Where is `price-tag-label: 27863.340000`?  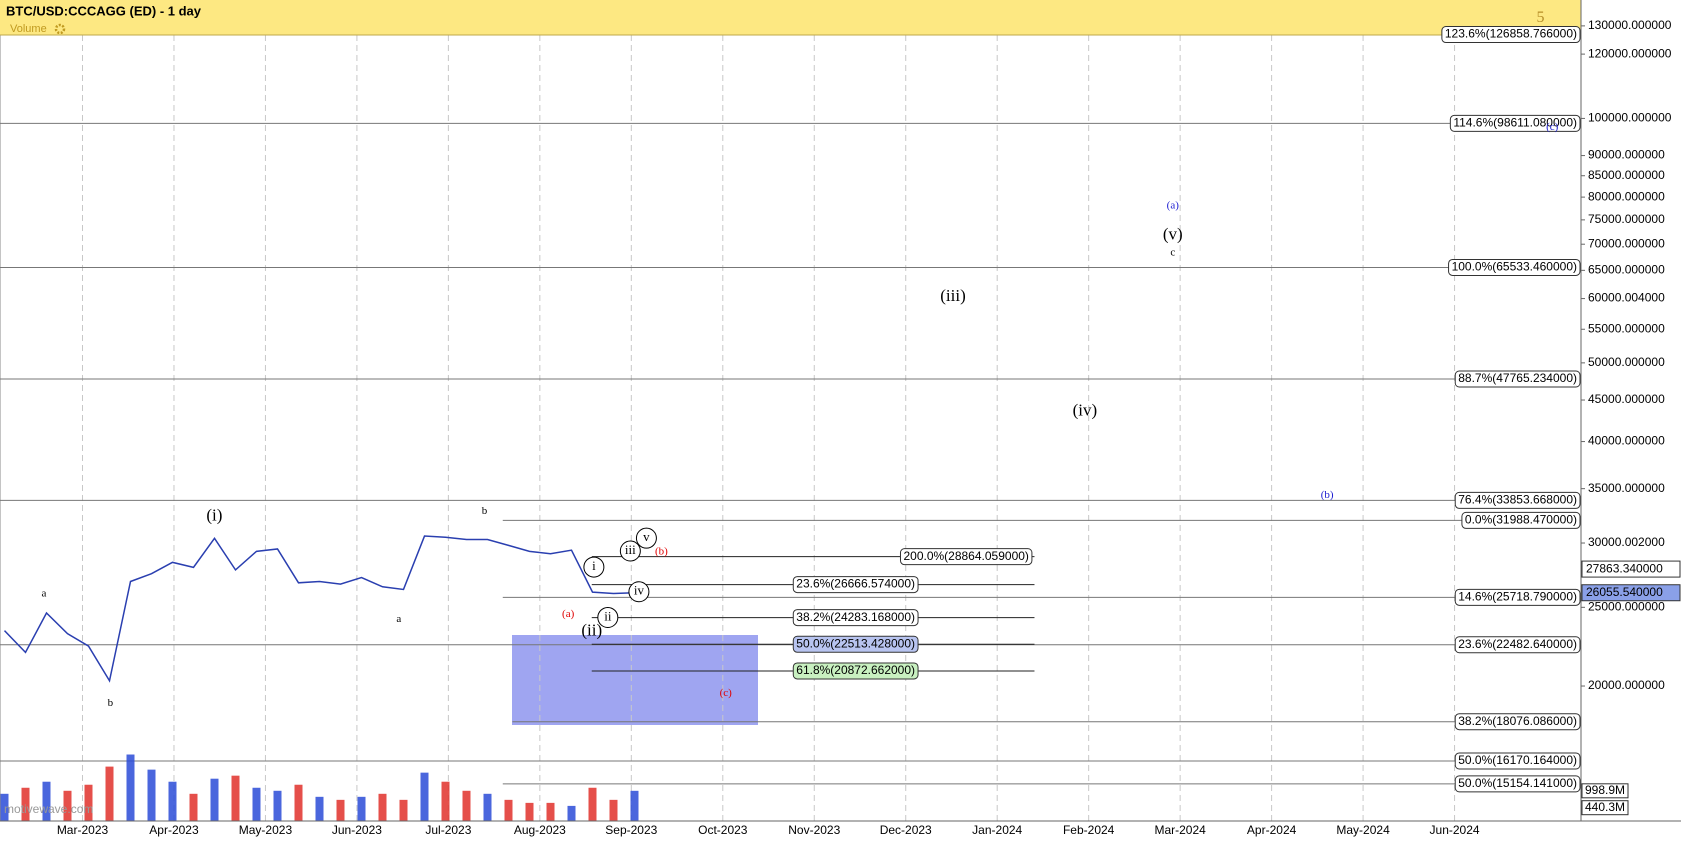 price-tag-label: 27863.340000 is located at coordinates (1624, 568).